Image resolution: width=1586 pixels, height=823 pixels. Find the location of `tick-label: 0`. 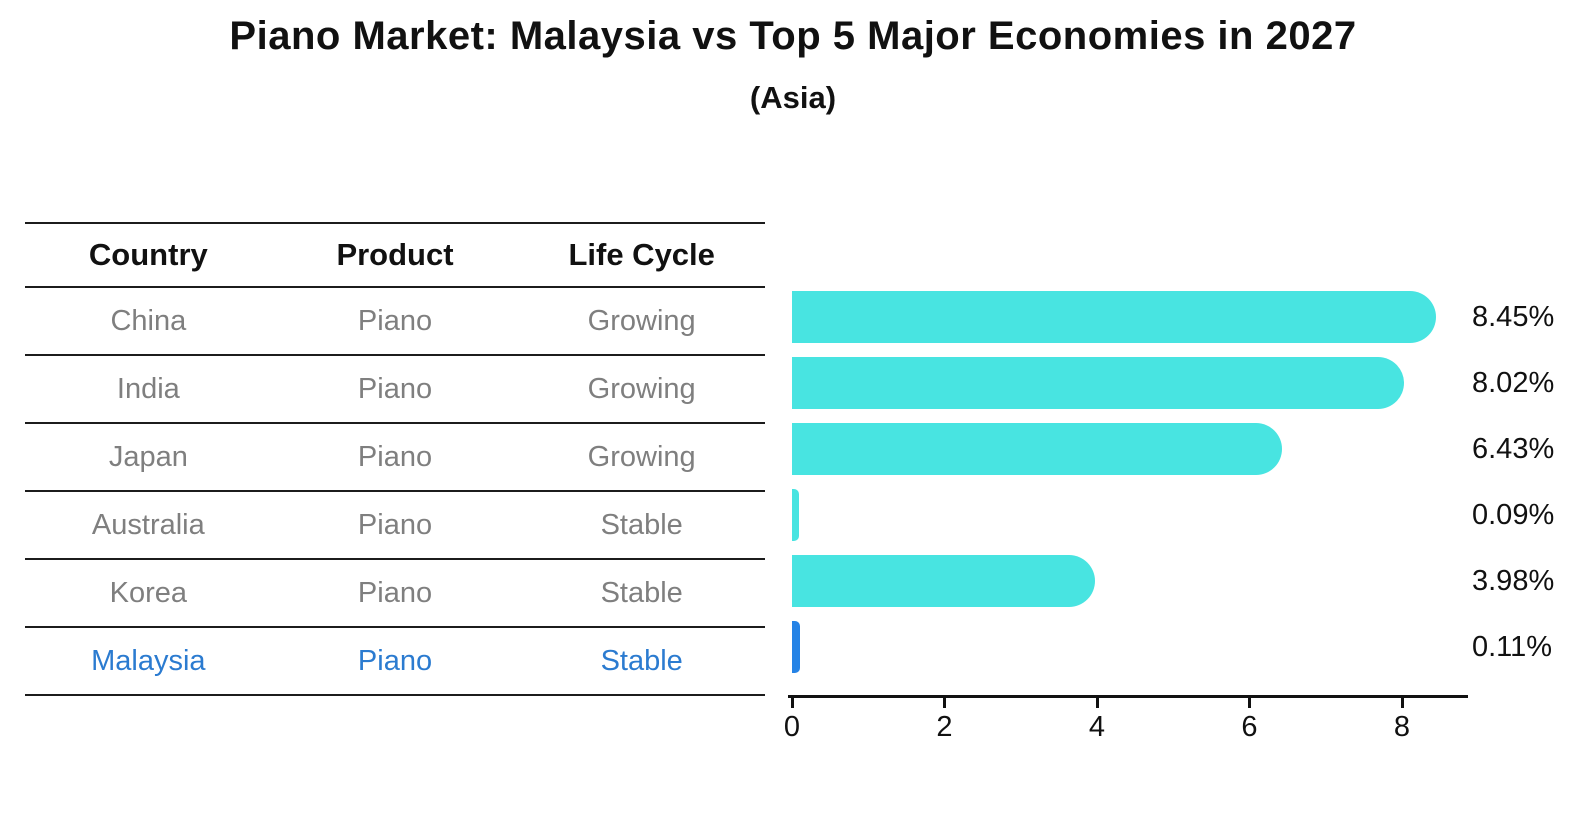

tick-label: 0 is located at coordinates (792, 727).